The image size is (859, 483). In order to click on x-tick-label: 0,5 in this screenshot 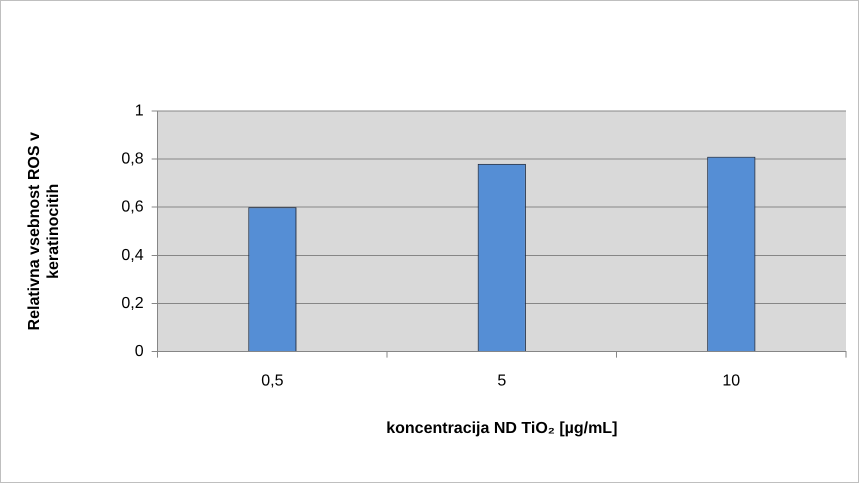, I will do `click(272, 381)`.